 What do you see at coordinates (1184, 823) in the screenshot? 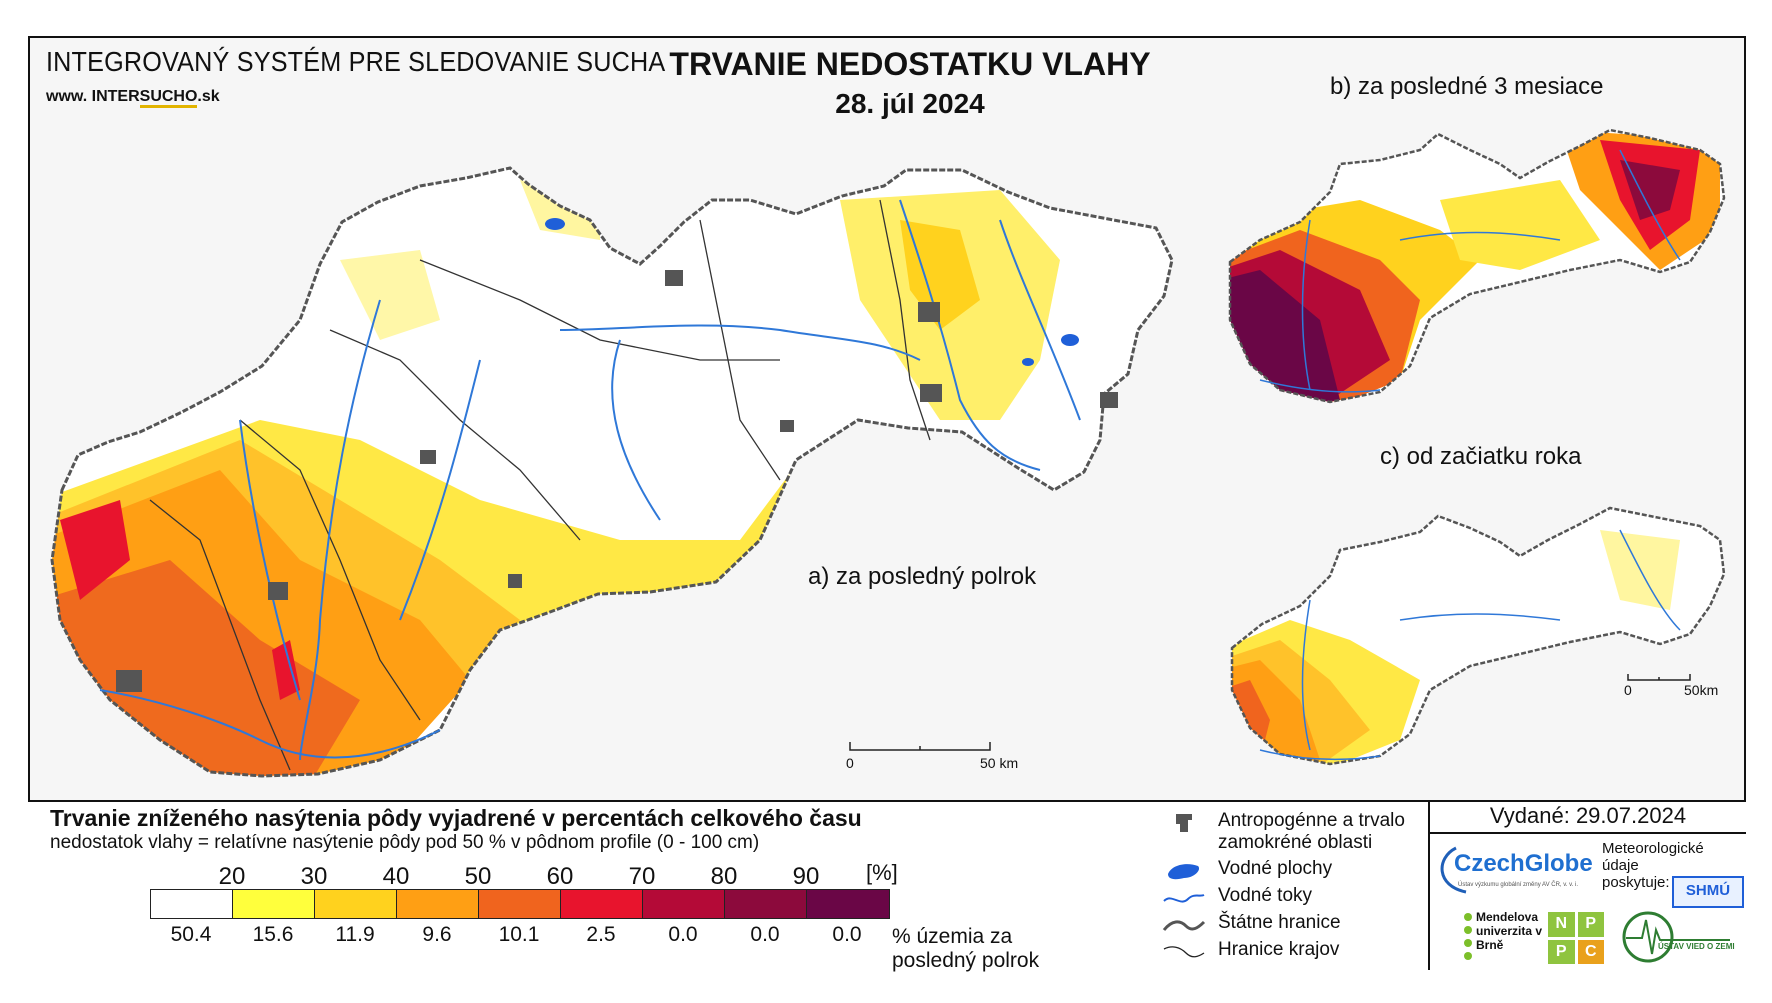
I see `anthropogenic-icon` at bounding box center [1184, 823].